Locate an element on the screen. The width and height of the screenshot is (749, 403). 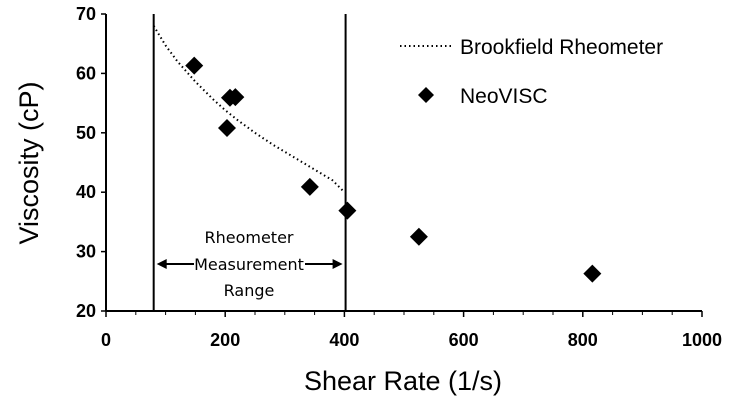
arrow-head-left is located at coordinates (161, 264).